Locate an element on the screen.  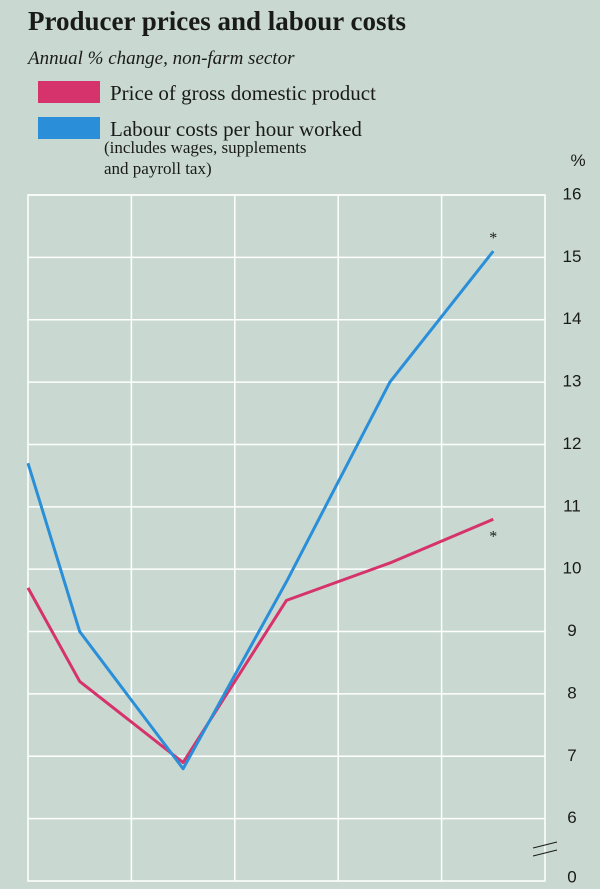
y-tick-label: 13 is located at coordinates (572, 381).